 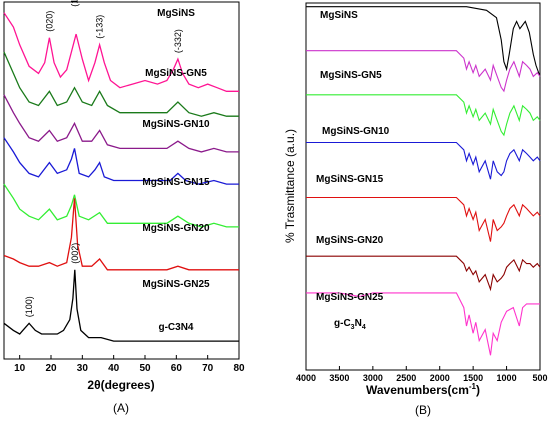 What do you see at coordinates (20, 368) in the screenshot?
I see `panel-a-tick-label-10: 10` at bounding box center [20, 368].